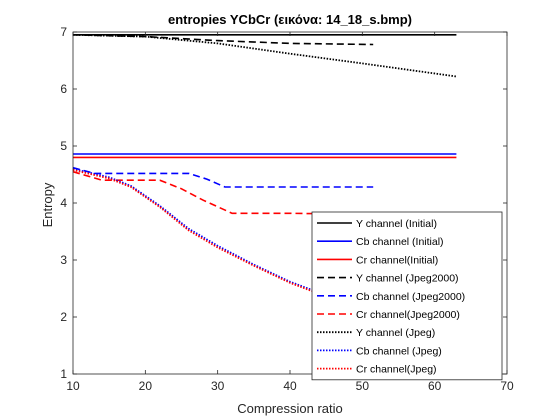 The image size is (560, 420). Describe the element at coordinates (63, 260) in the screenshot. I see `y-tick-label: 3` at that location.